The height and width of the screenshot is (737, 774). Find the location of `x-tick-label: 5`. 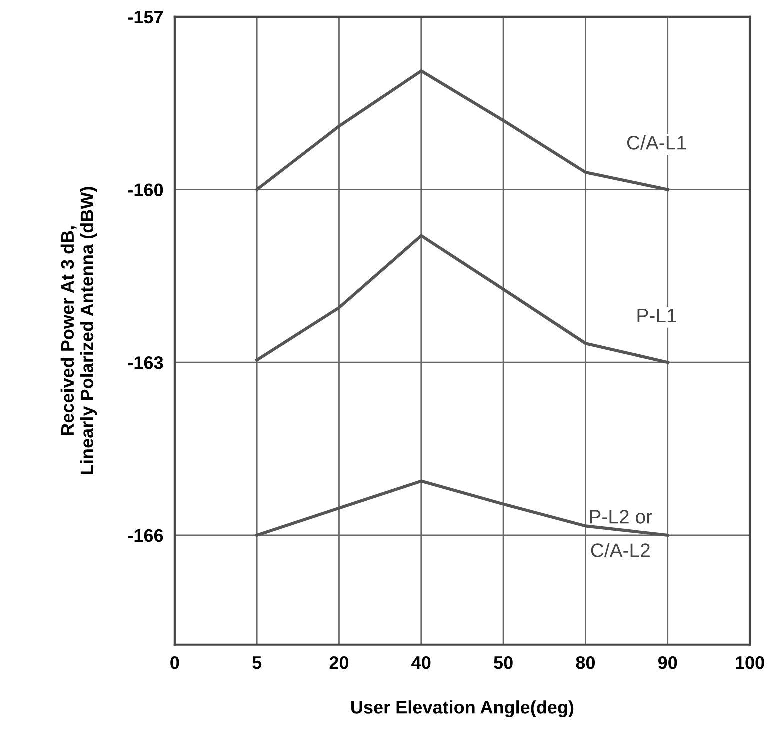

x-tick-label: 5 is located at coordinates (257, 663).